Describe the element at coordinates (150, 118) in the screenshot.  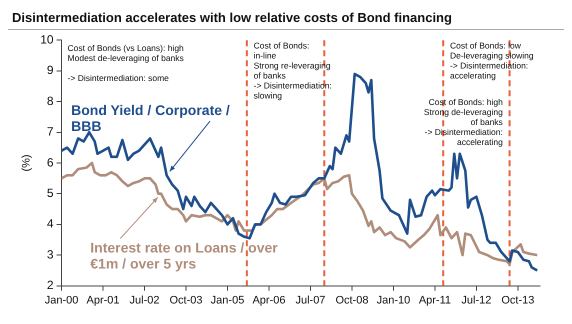
I see `series-label: Bond Yield / Corporate / BBB` at that location.